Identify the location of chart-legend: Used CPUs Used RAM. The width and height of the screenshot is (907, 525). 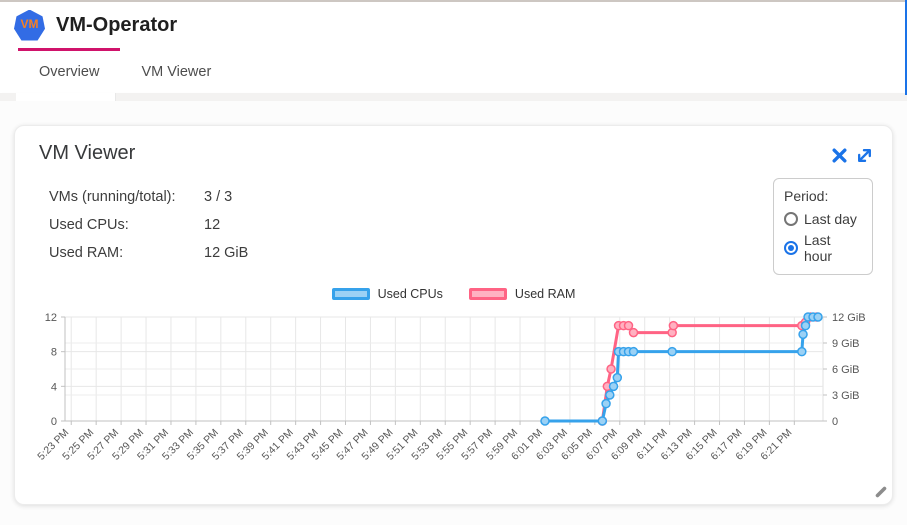
(453, 294).